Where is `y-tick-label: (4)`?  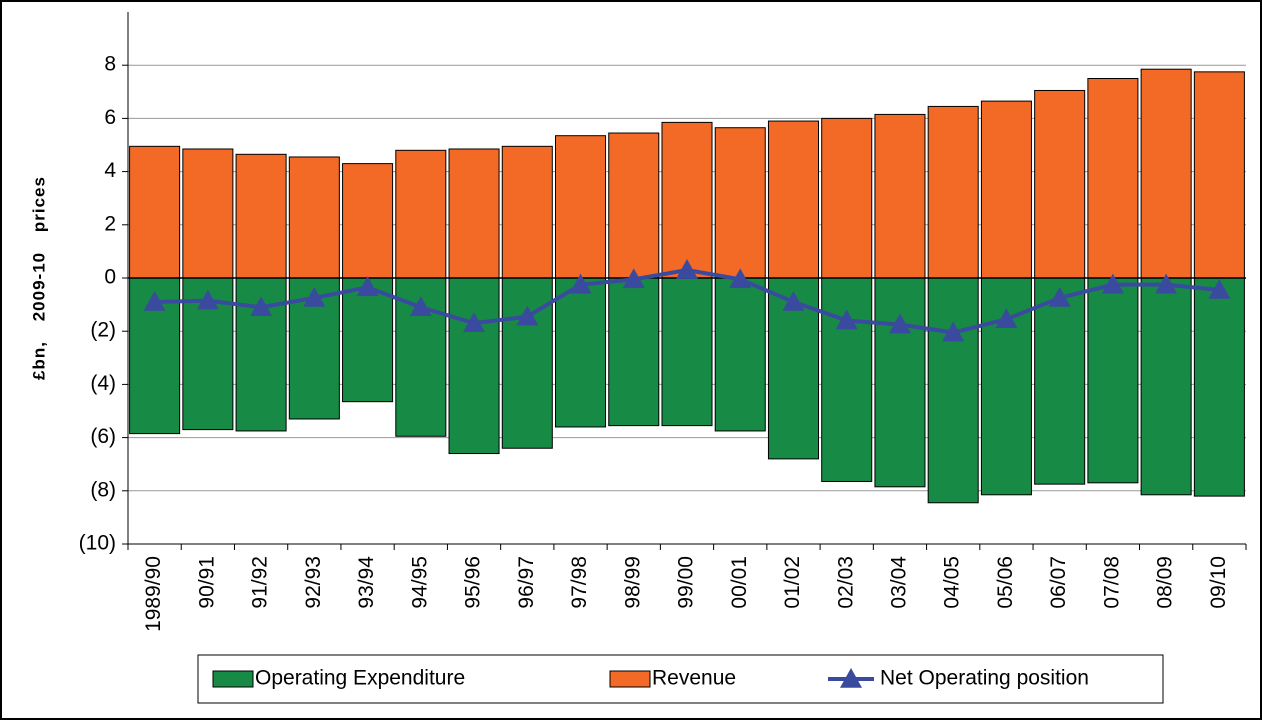
y-tick-label: (4) is located at coordinates (103, 383).